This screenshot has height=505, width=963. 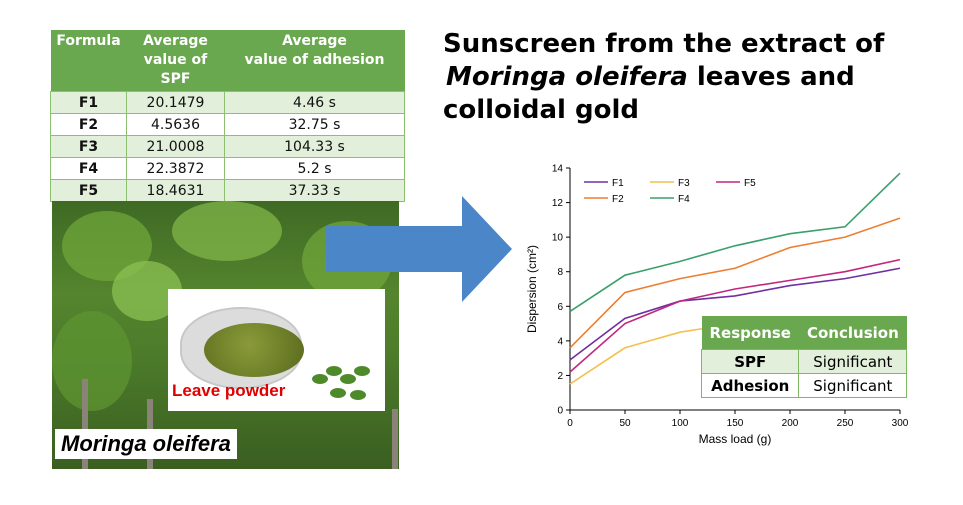 What do you see at coordinates (314, 124) in the screenshot?
I see `adhesion-cell: 32.75 s` at bounding box center [314, 124].